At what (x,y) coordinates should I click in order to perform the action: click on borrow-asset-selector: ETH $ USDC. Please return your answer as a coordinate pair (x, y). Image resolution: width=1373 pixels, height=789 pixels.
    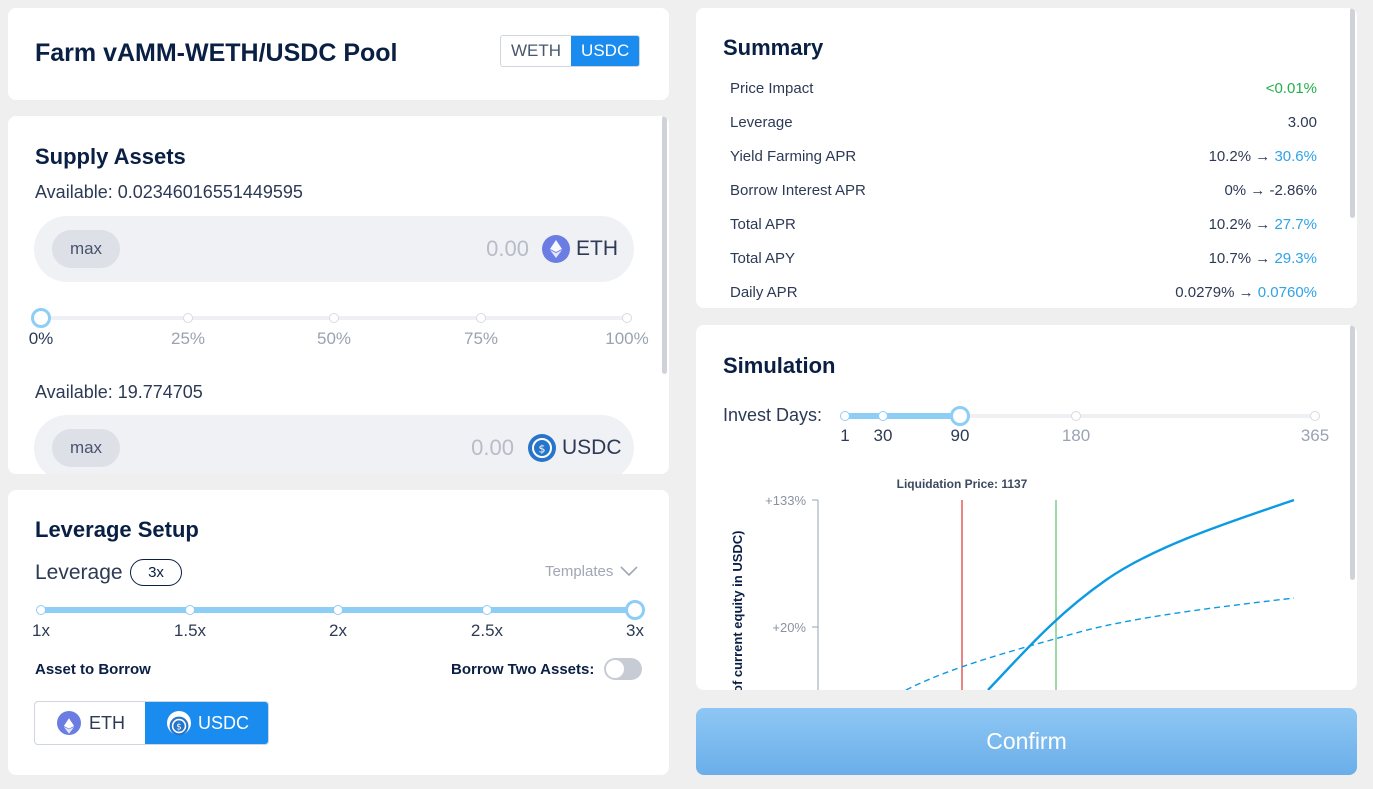
    Looking at the image, I should click on (151, 723).